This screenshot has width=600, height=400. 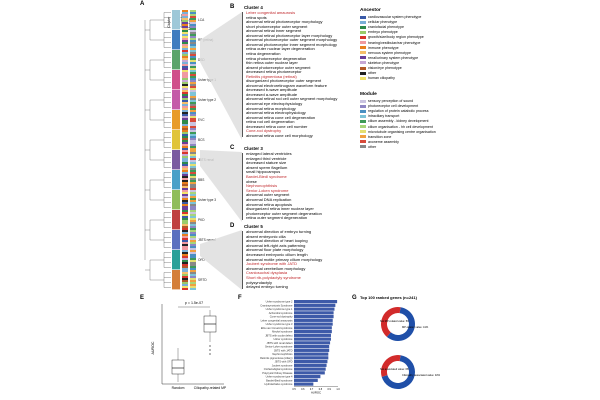 I want to click on legend-label: cilium assembly - kidney development, so click(x=398, y=121).